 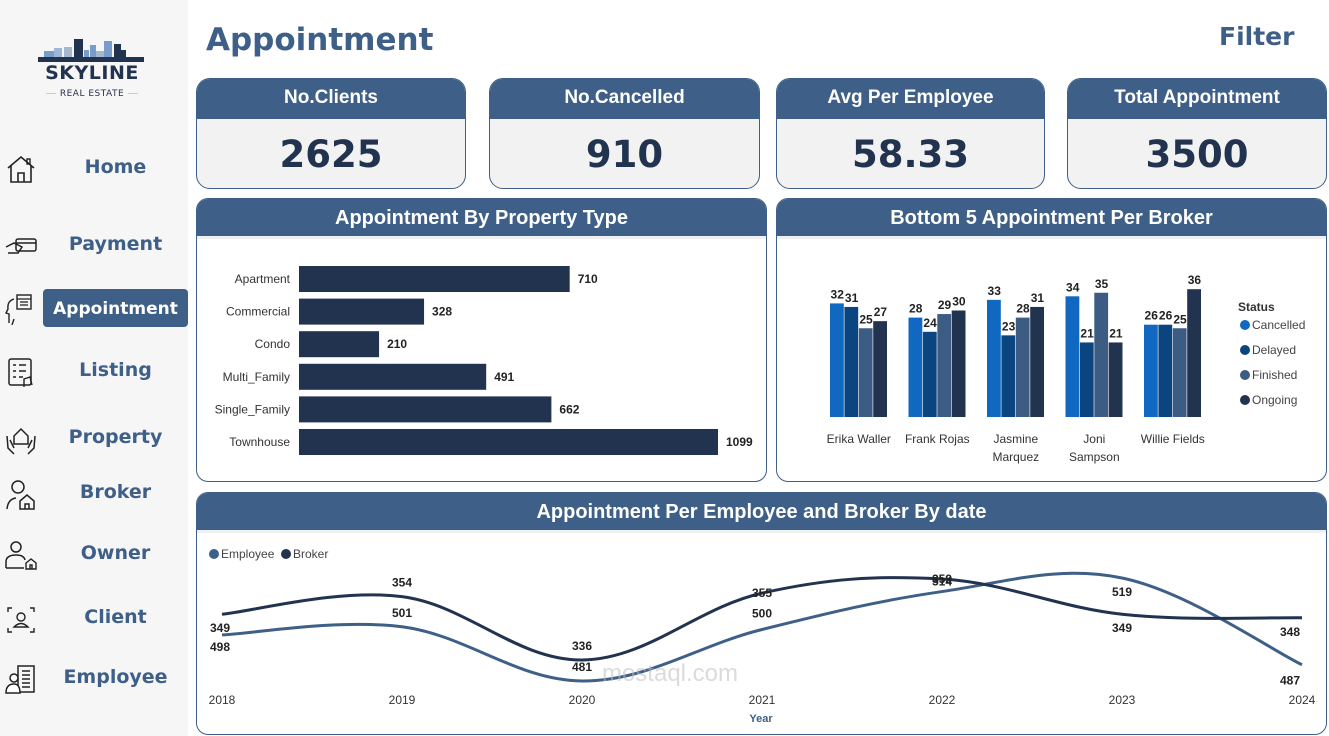 I want to click on x-tick-label: 2023, so click(x=1122, y=700).